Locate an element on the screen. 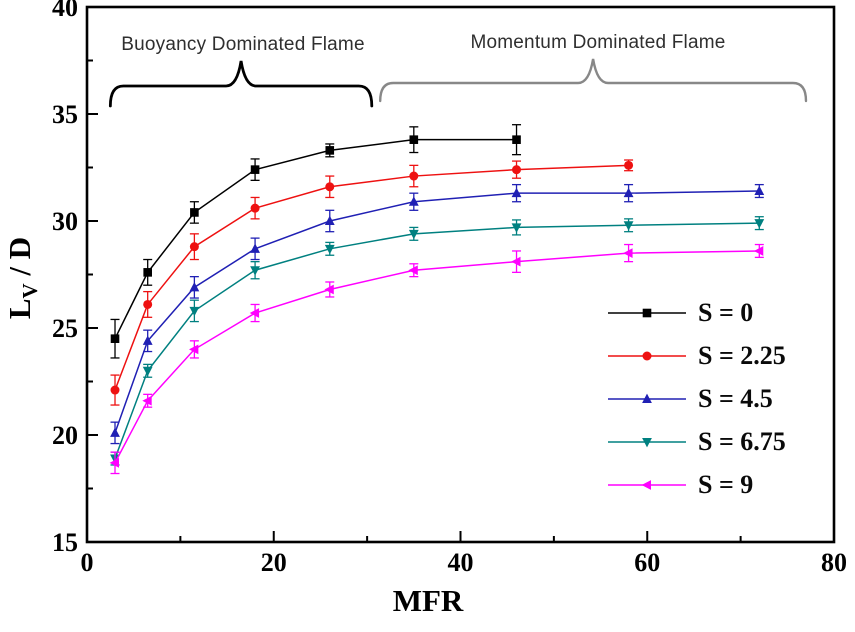  x-tick-labels: 0 20 40 60 80 is located at coordinates (464, 562).